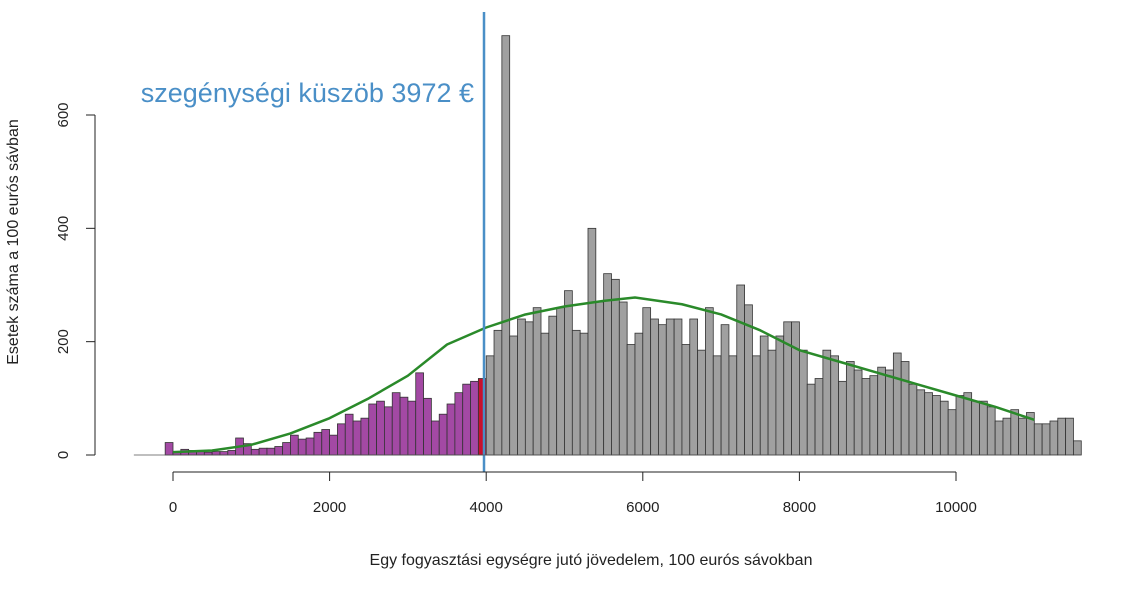 The width and height of the screenshot is (1133, 591). I want to click on x-tick-label: 2000, so click(329, 507).